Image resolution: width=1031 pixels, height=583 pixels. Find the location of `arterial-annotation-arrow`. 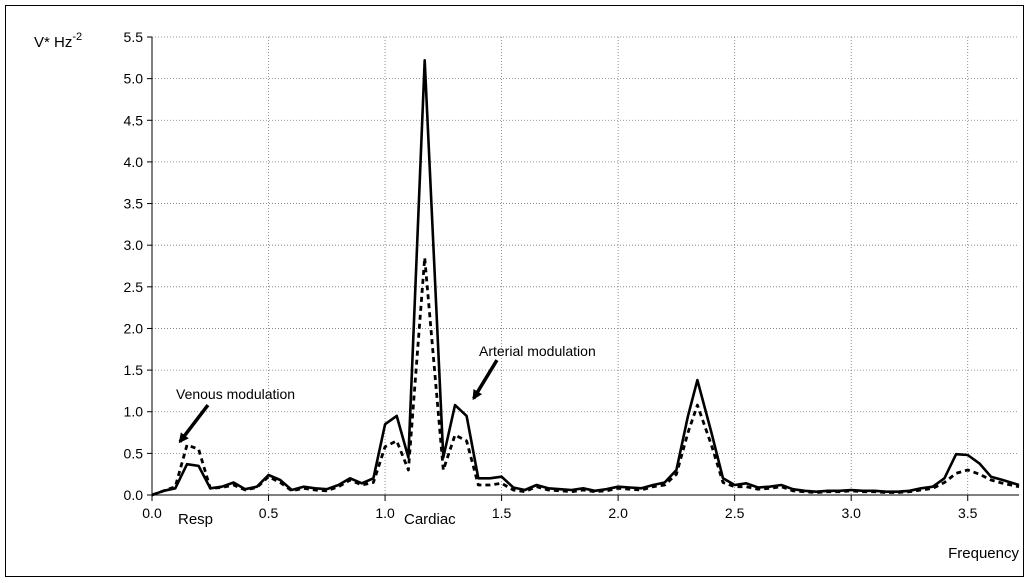

arterial-annotation-arrow is located at coordinates (485, 380).